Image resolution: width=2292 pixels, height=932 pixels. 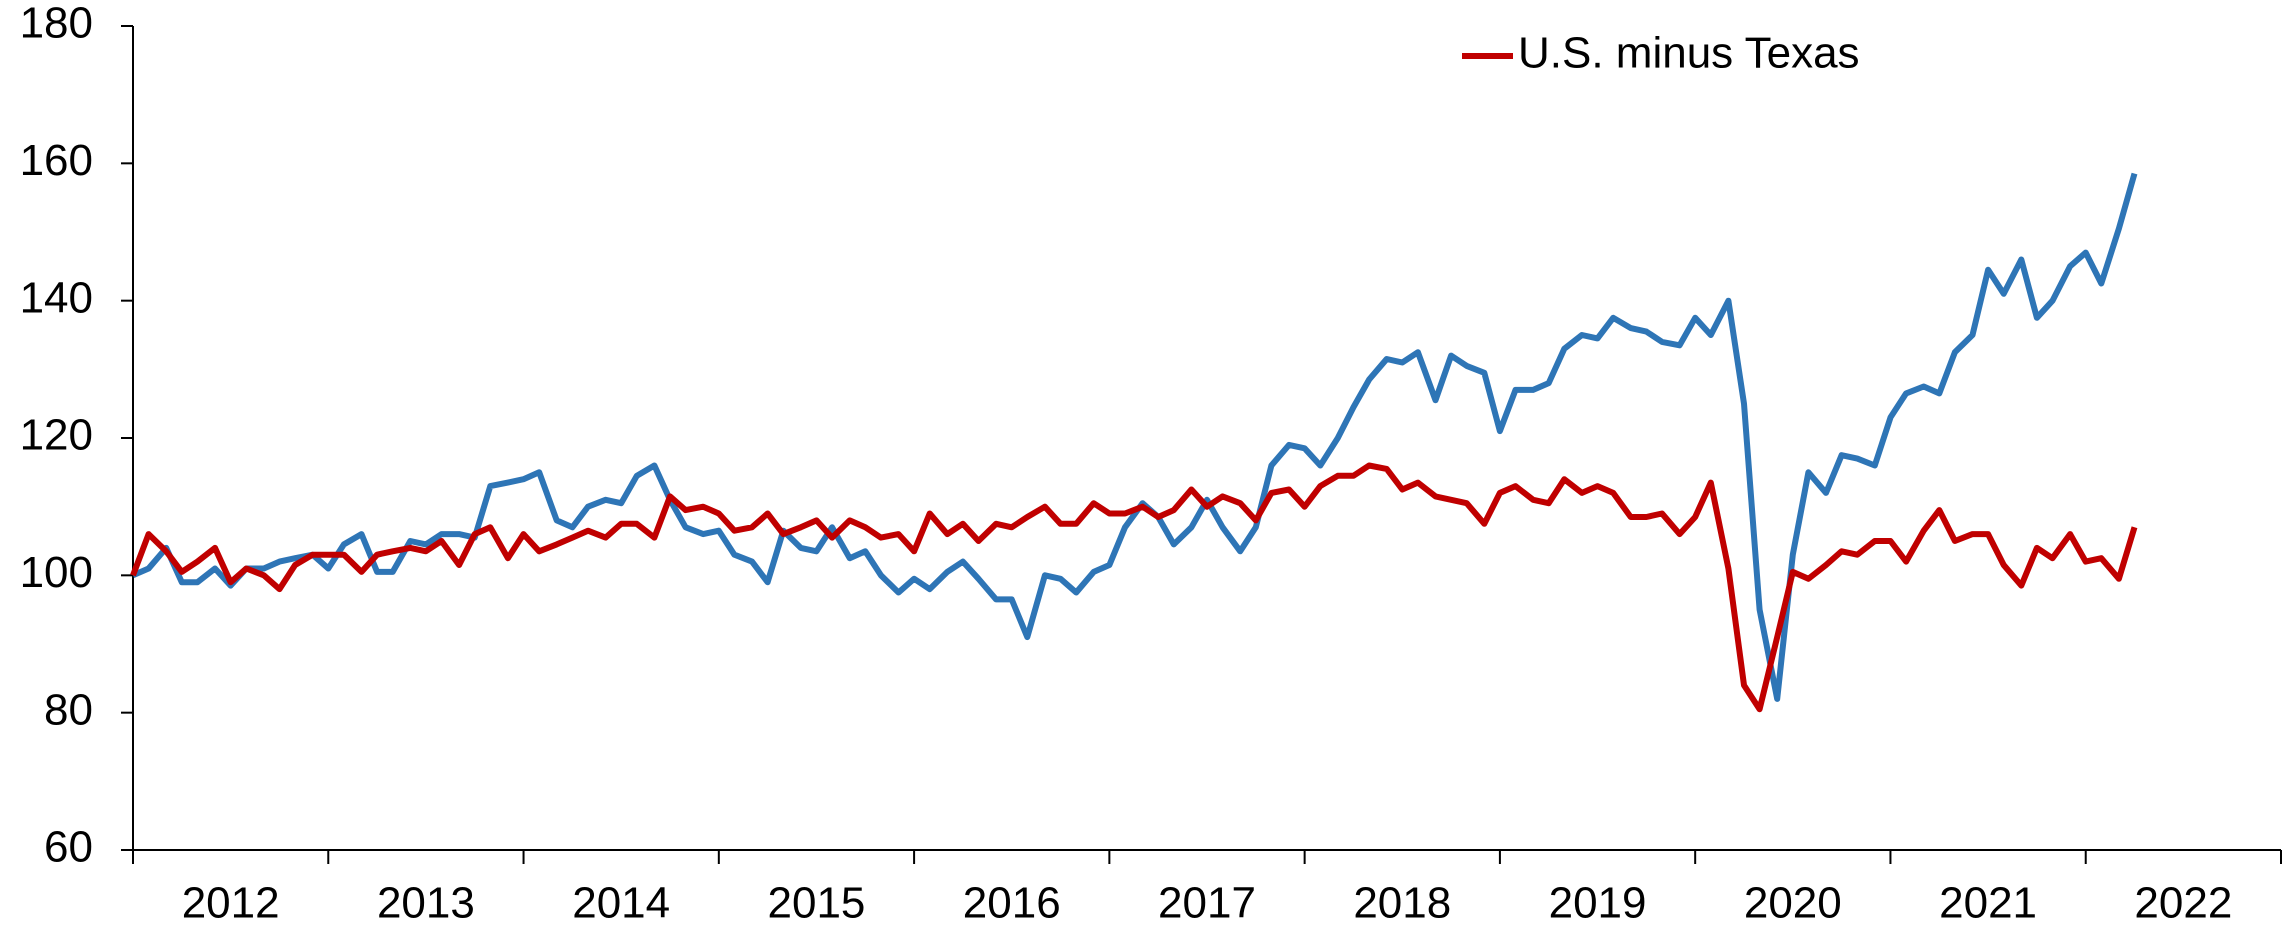 I want to click on x-tick-label: 2014, so click(x=621, y=903).